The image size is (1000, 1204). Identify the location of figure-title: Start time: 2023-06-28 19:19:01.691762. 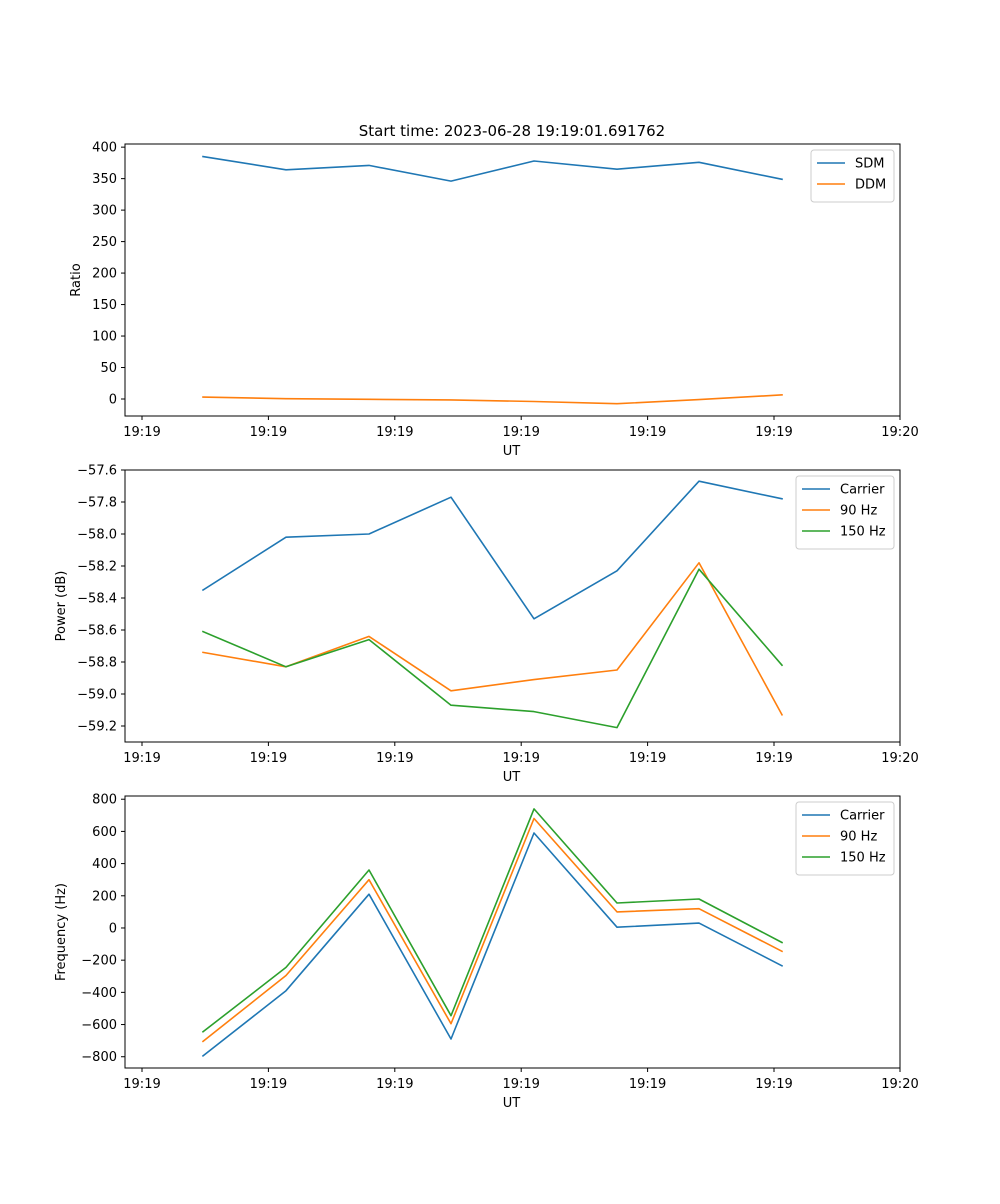
(512, 131).